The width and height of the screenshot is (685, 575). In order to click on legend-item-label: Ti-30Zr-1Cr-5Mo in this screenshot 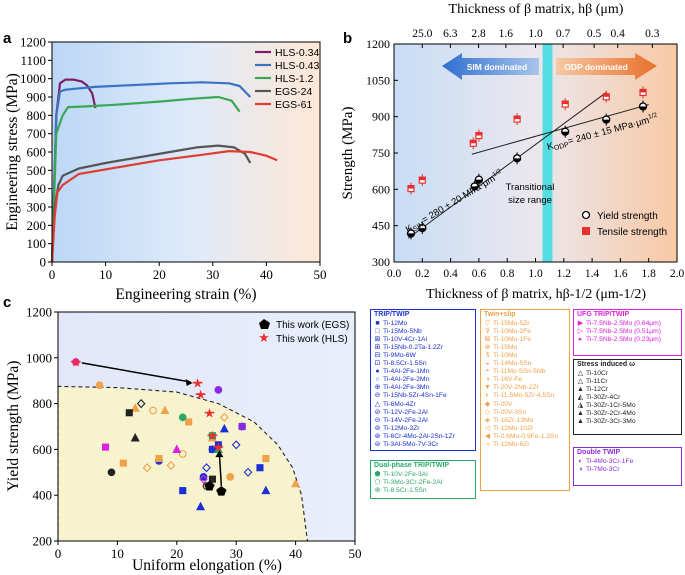, I will do `click(611, 406)`.